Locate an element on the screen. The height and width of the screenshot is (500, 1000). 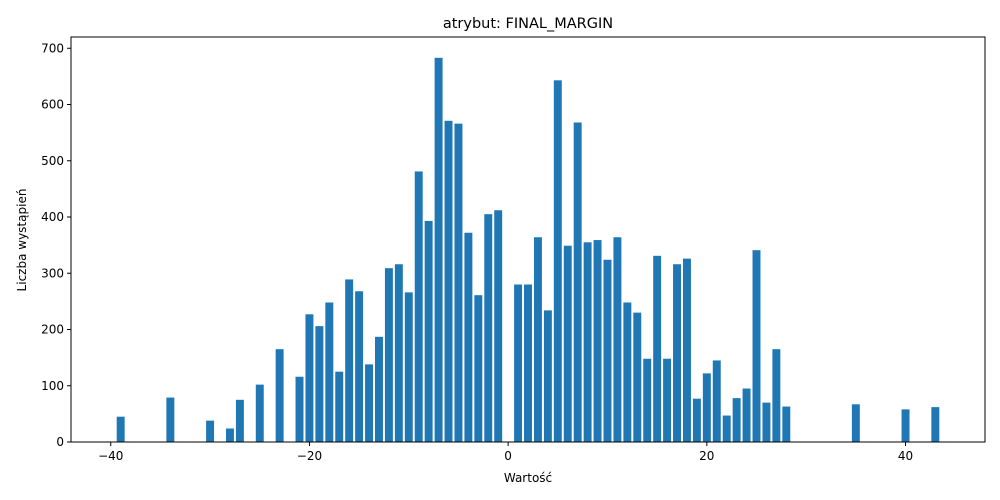
x-tick-label: −40 is located at coordinates (110, 456).